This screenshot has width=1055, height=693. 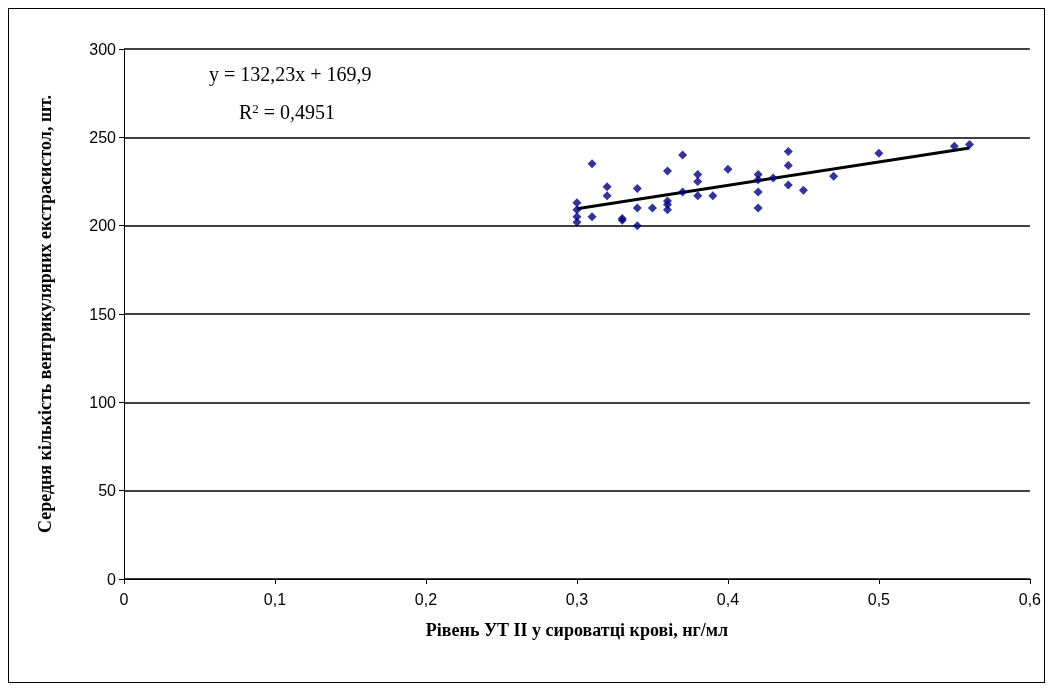 What do you see at coordinates (103, 314) in the screenshot?
I see `y-tick-label: 150` at bounding box center [103, 314].